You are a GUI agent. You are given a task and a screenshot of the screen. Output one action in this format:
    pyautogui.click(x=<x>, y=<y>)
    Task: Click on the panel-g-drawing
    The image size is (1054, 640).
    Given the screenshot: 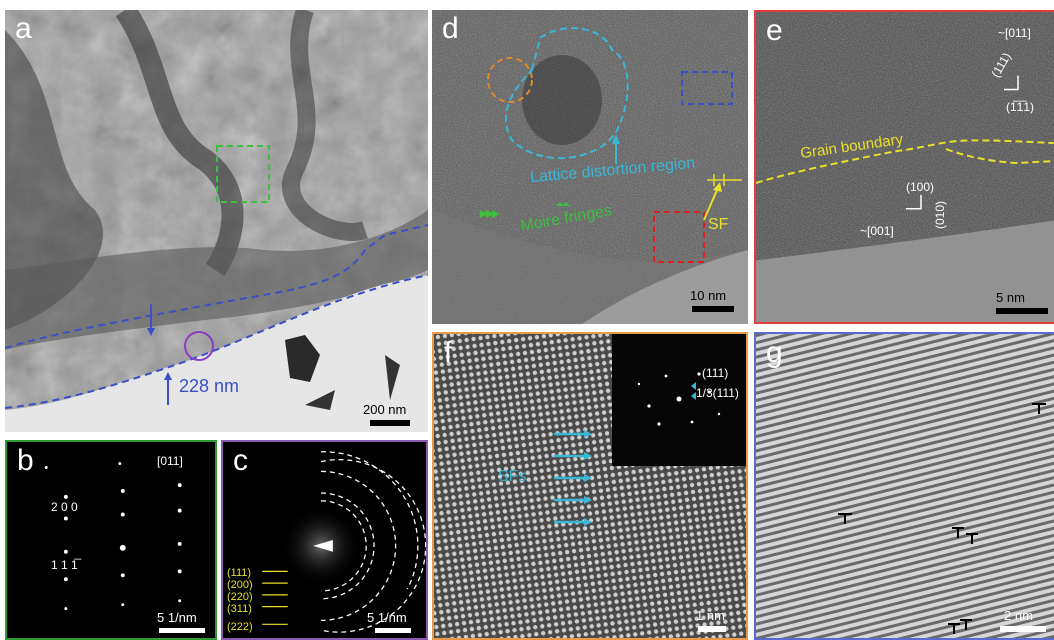 What is the action you would take?
    pyautogui.click(x=905, y=486)
    